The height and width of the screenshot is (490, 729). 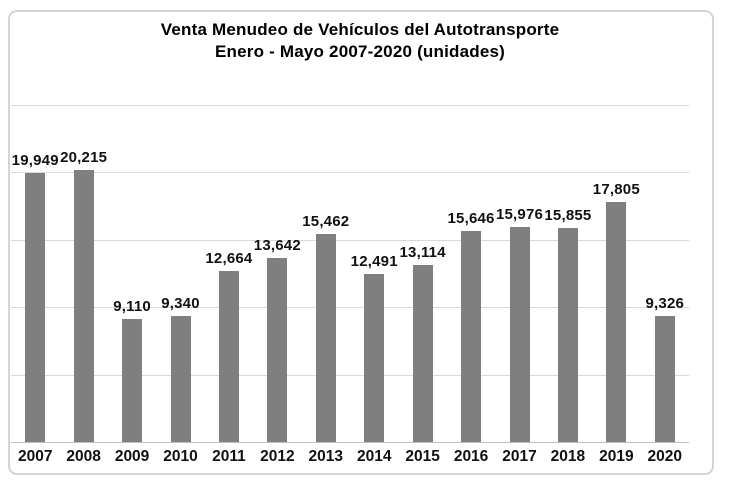 What do you see at coordinates (665, 304) in the screenshot?
I see `bar-value-label-2020: 9,326` at bounding box center [665, 304].